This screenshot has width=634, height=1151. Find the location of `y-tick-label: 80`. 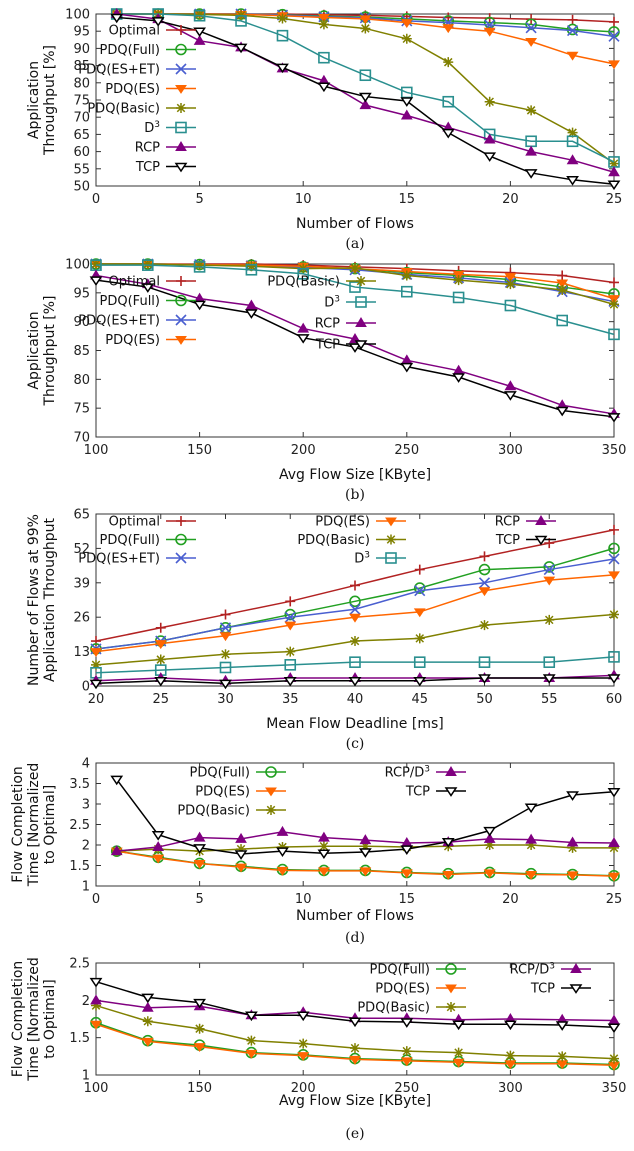

y-tick-label: 80 is located at coordinates (81, 83).